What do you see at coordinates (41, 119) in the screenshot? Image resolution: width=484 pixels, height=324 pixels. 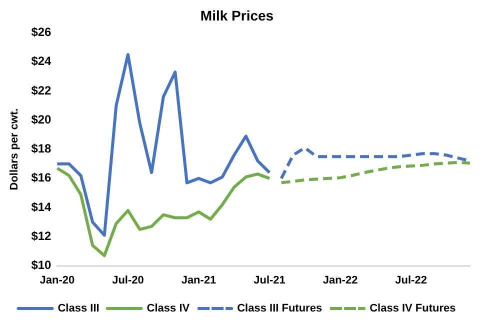 I see `y-tick-label: $20` at bounding box center [41, 119].